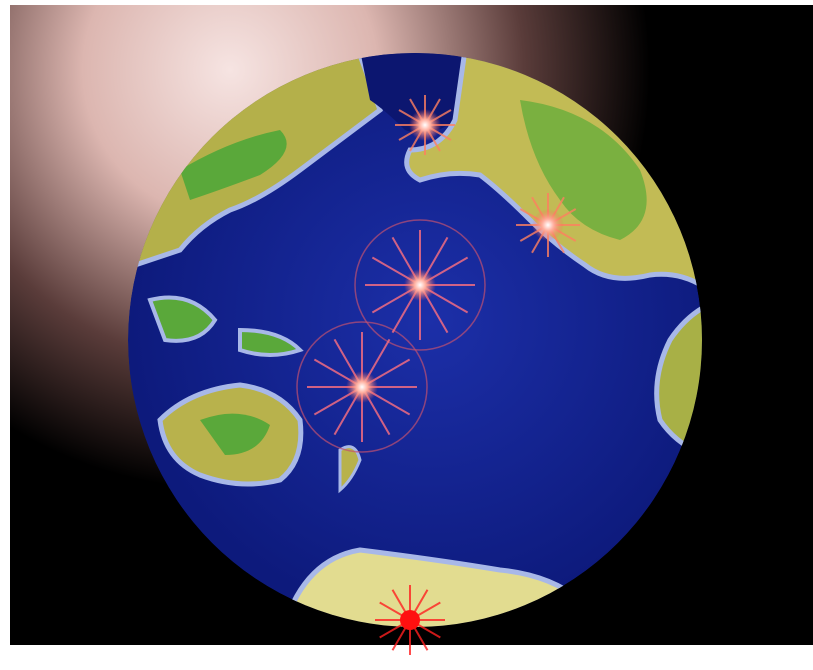 The height and width of the screenshot is (670, 813). I want to click on arctic-sea, so click(415, 93).